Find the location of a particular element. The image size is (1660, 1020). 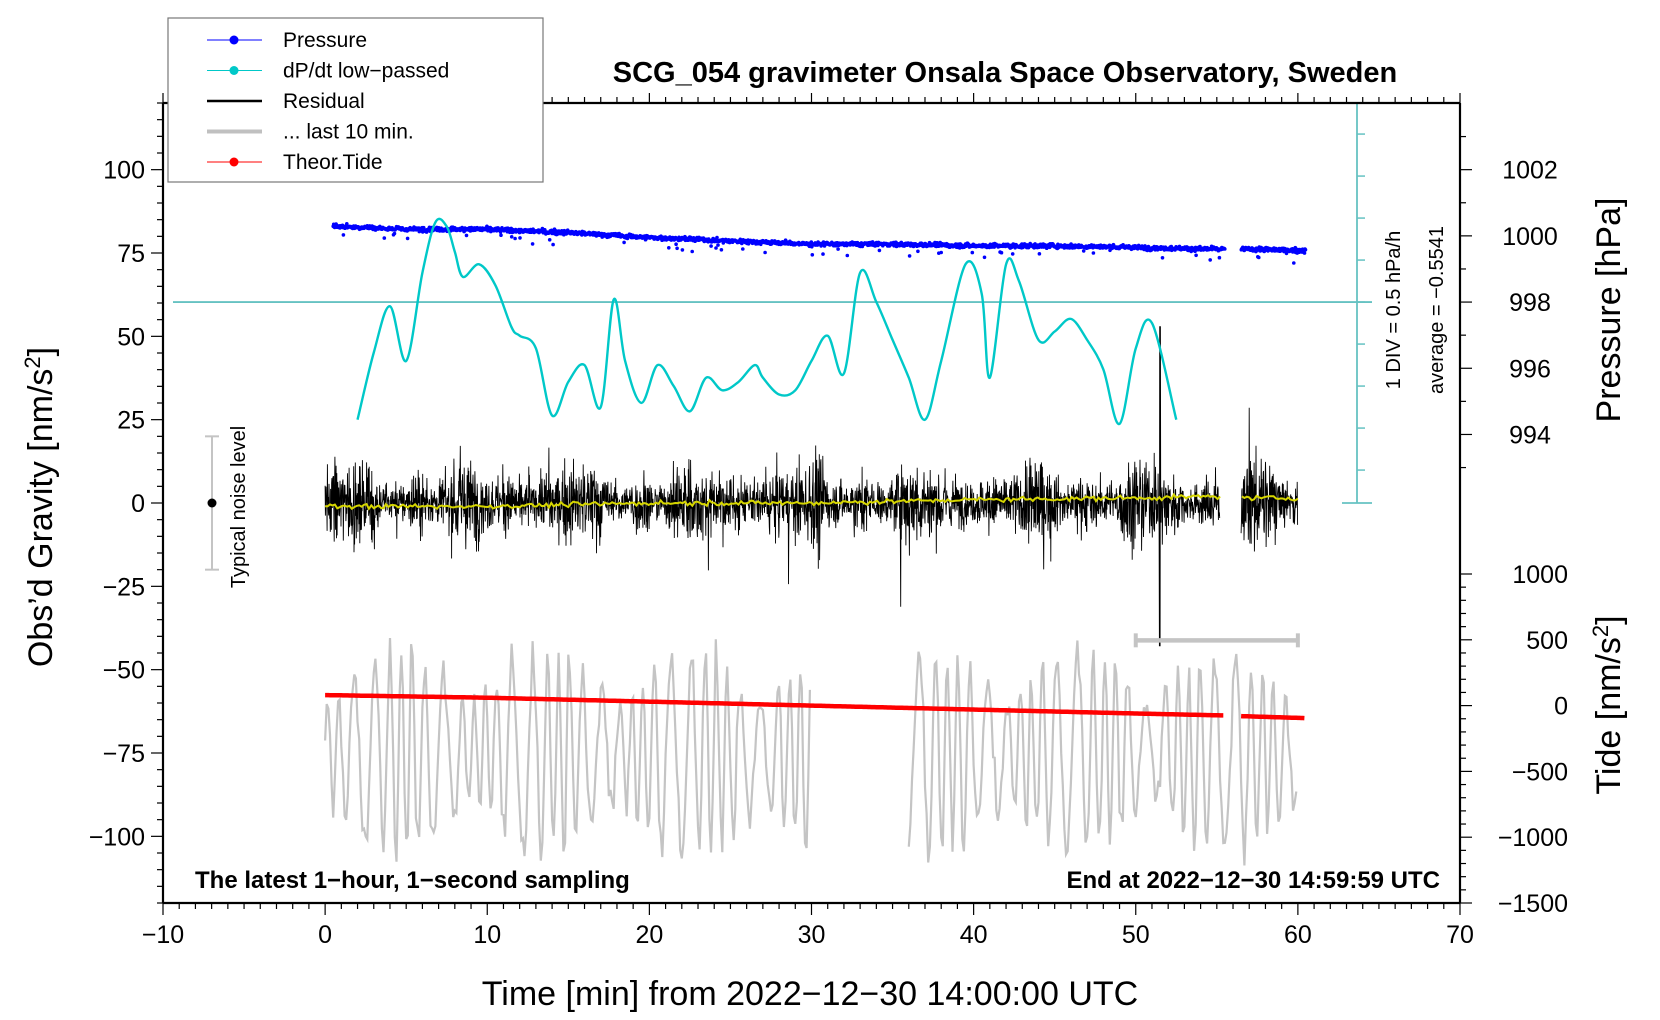

tide-tick-label: 0 is located at coordinates (1561, 707).